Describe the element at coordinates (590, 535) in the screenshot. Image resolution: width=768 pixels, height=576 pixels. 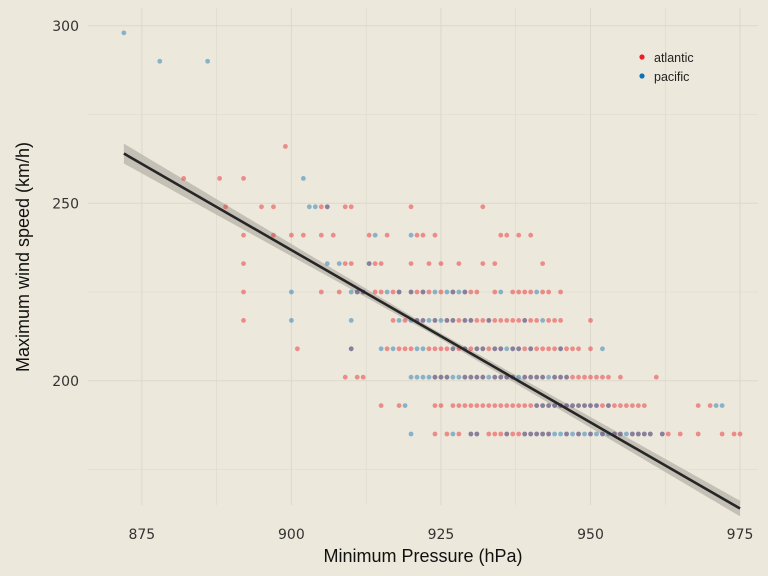
I see `x-tick-label: 950` at that location.